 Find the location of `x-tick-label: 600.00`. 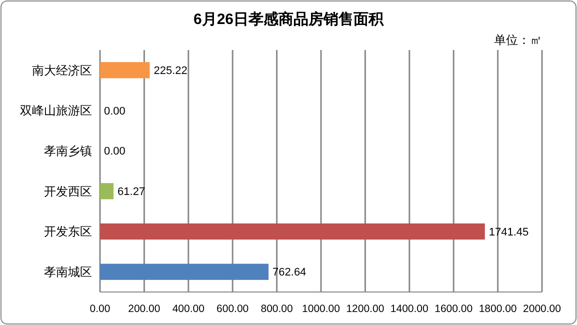

x-tick-label: 600.00 is located at coordinates (232, 309).